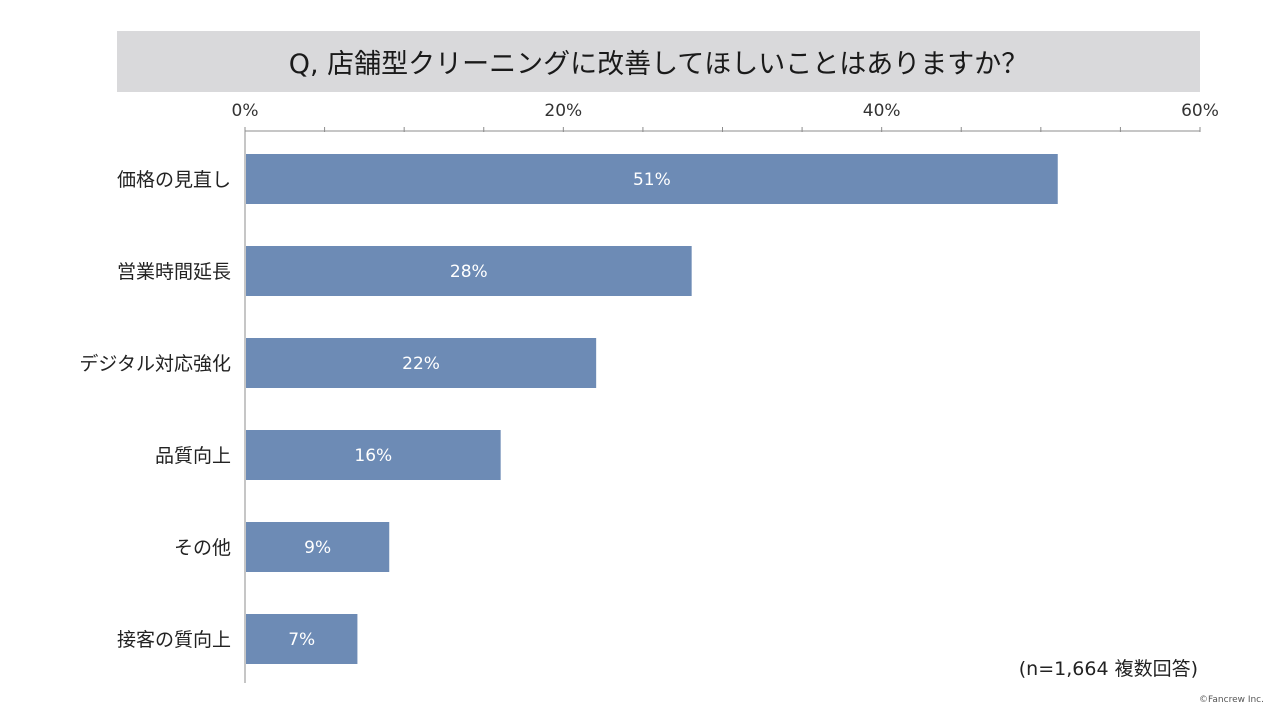 This screenshot has width=1280, height=720. I want to click on chart-title-bar: Q, 店舗型クリーニングに改善してほしいことはありますか？, so click(658, 61).